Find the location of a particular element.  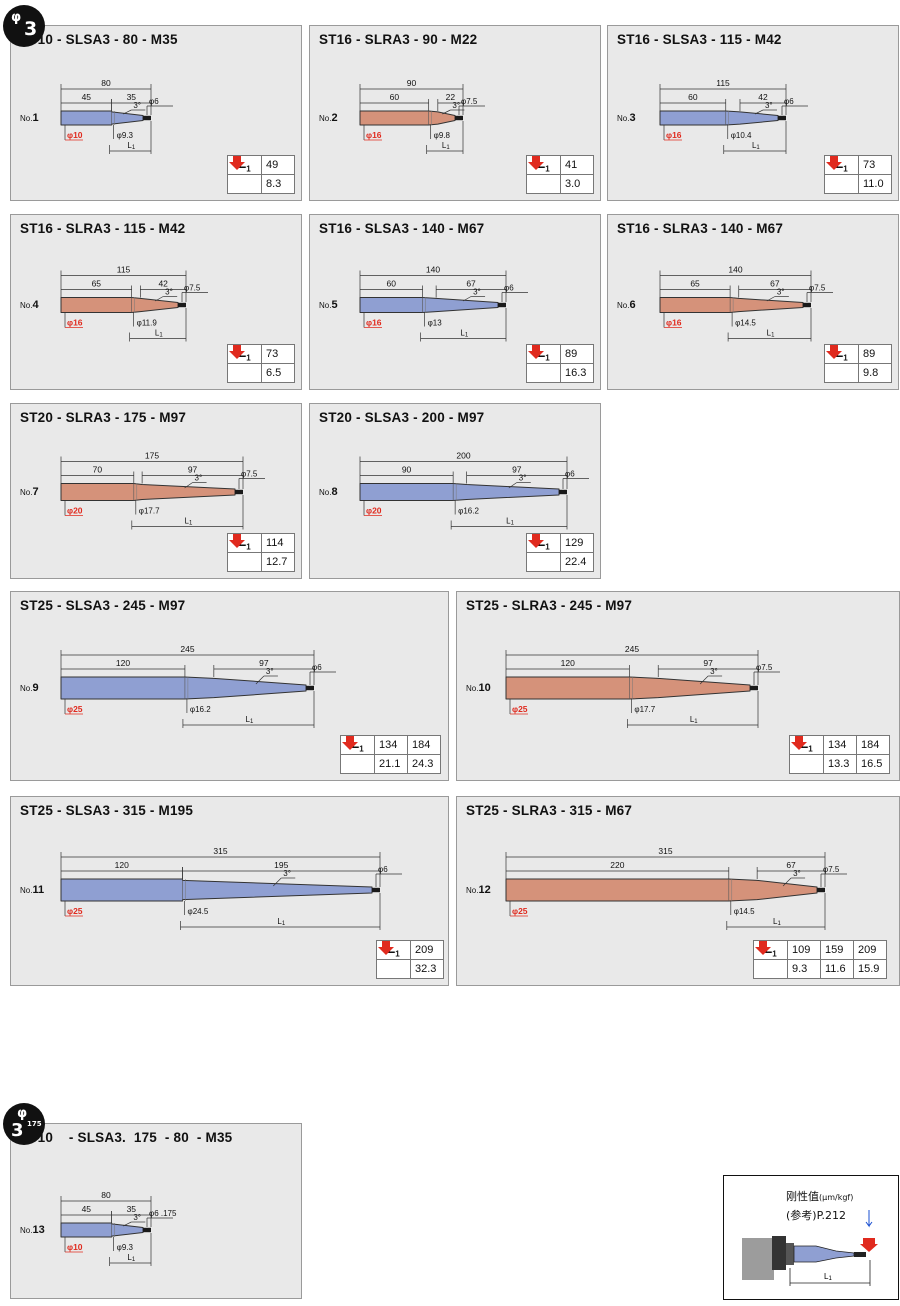

rigidity-value: 8.3 is located at coordinates (278, 184).